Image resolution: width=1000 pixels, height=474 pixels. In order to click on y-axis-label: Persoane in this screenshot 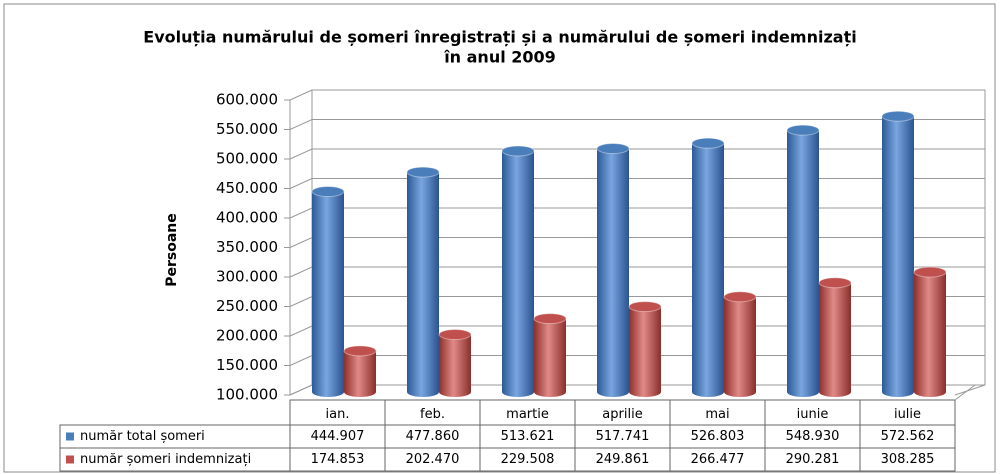, I will do `click(172, 250)`.